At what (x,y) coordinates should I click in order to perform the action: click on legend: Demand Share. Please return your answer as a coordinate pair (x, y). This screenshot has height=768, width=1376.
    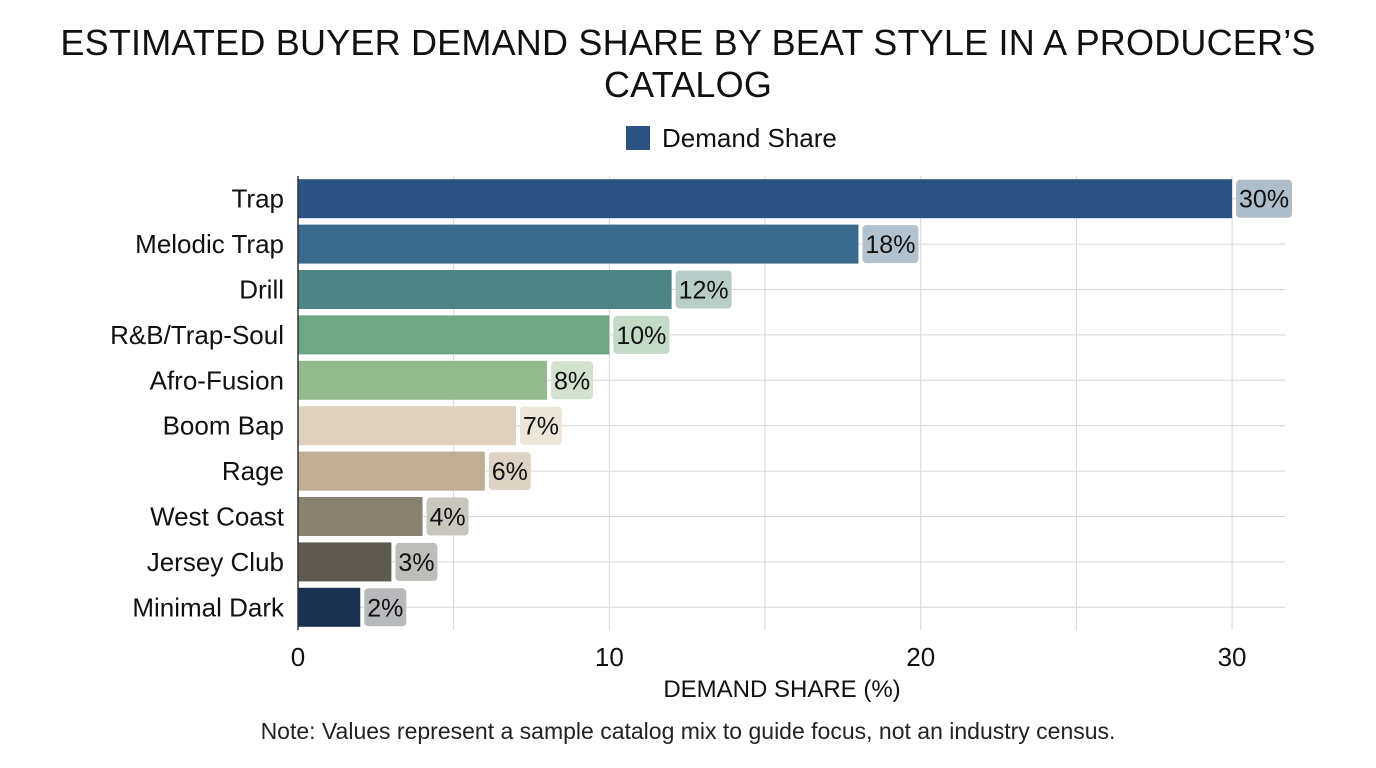
    Looking at the image, I should click on (731, 138).